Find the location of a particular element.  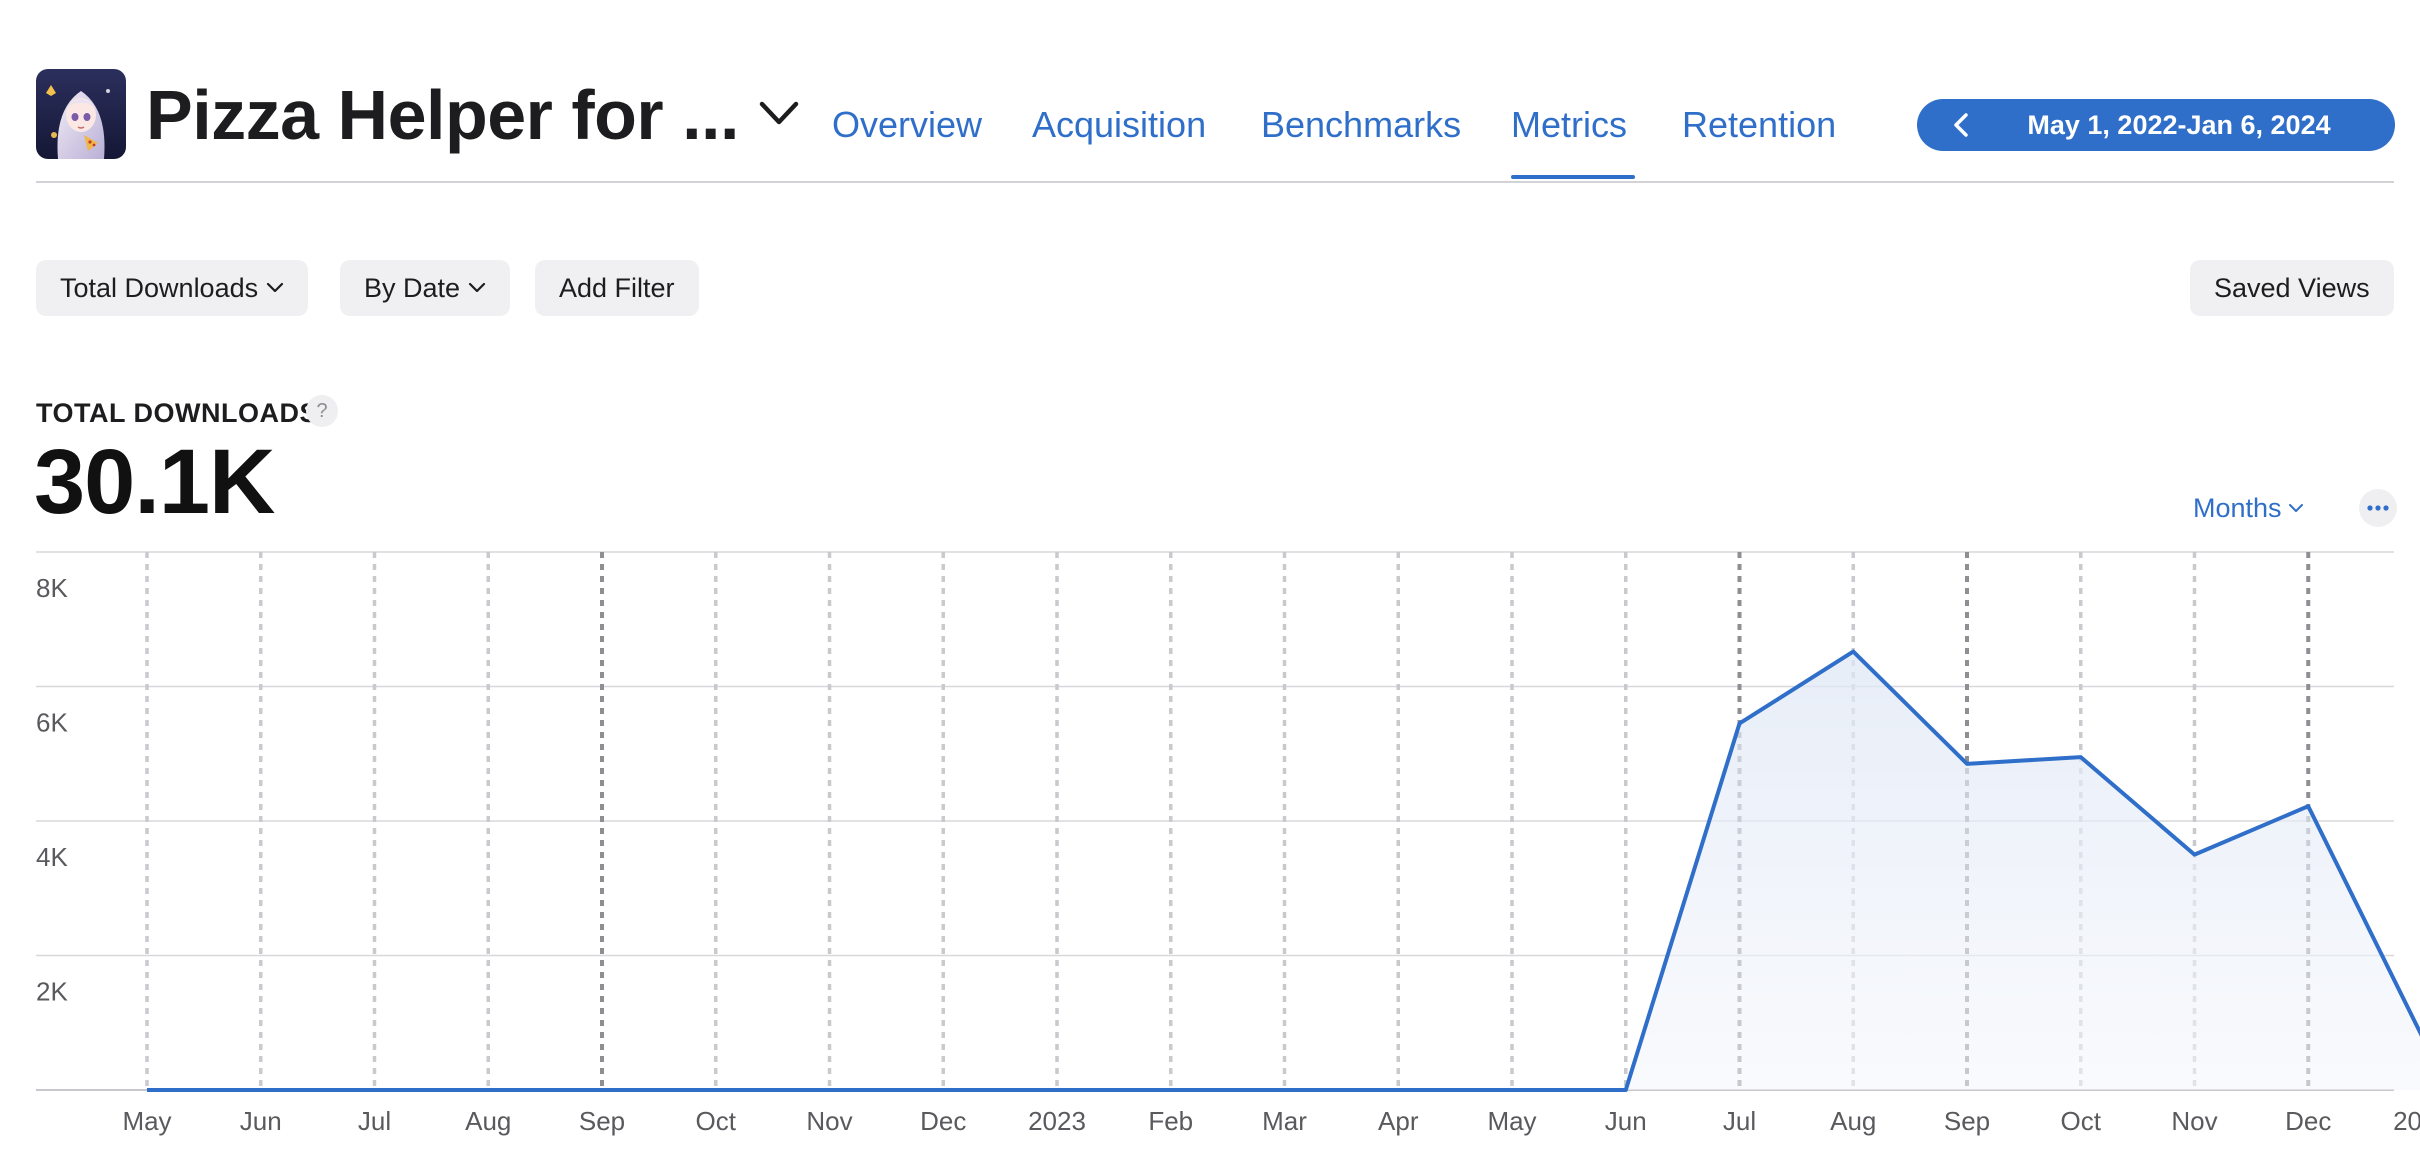

more-options-button is located at coordinates (2378, 508).